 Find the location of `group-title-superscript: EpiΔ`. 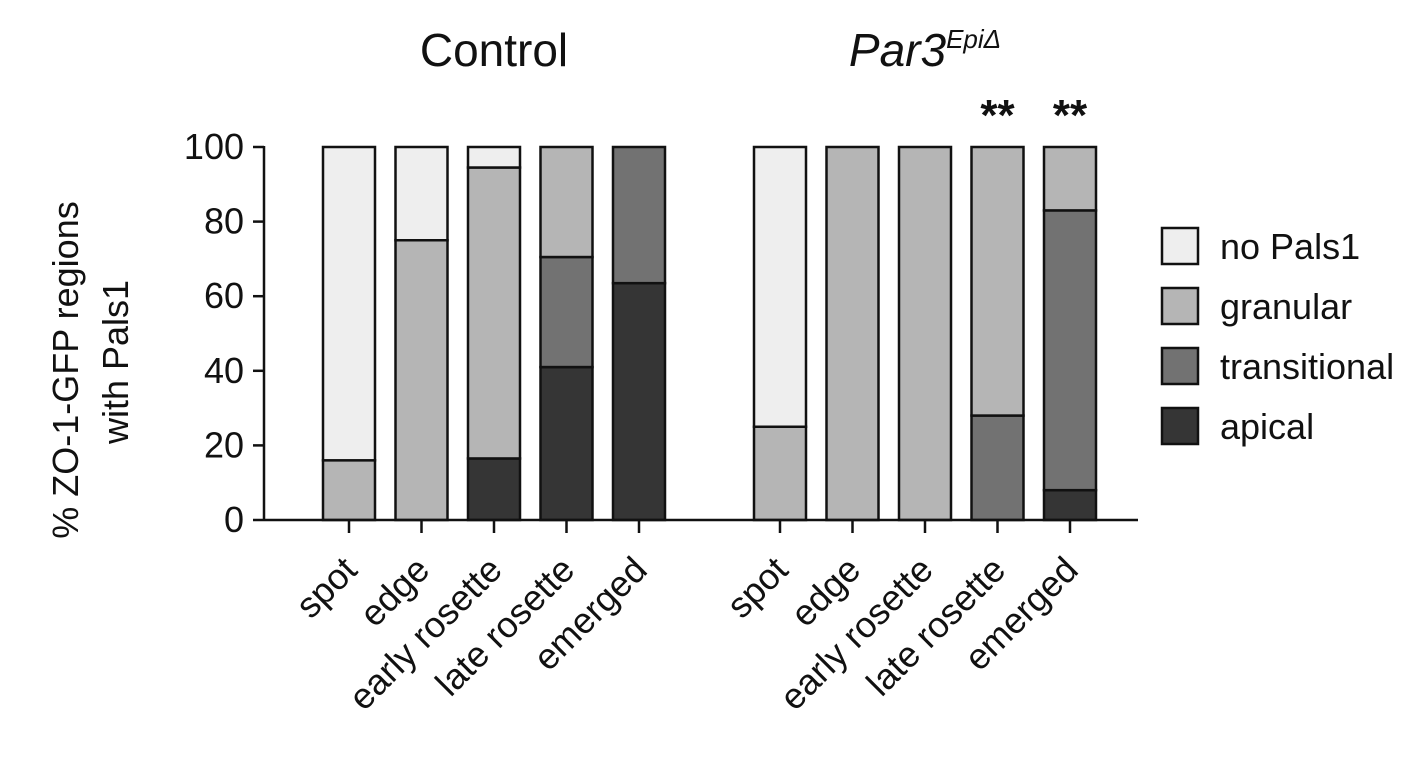

group-title-superscript: EpiΔ is located at coordinates (973, 39).